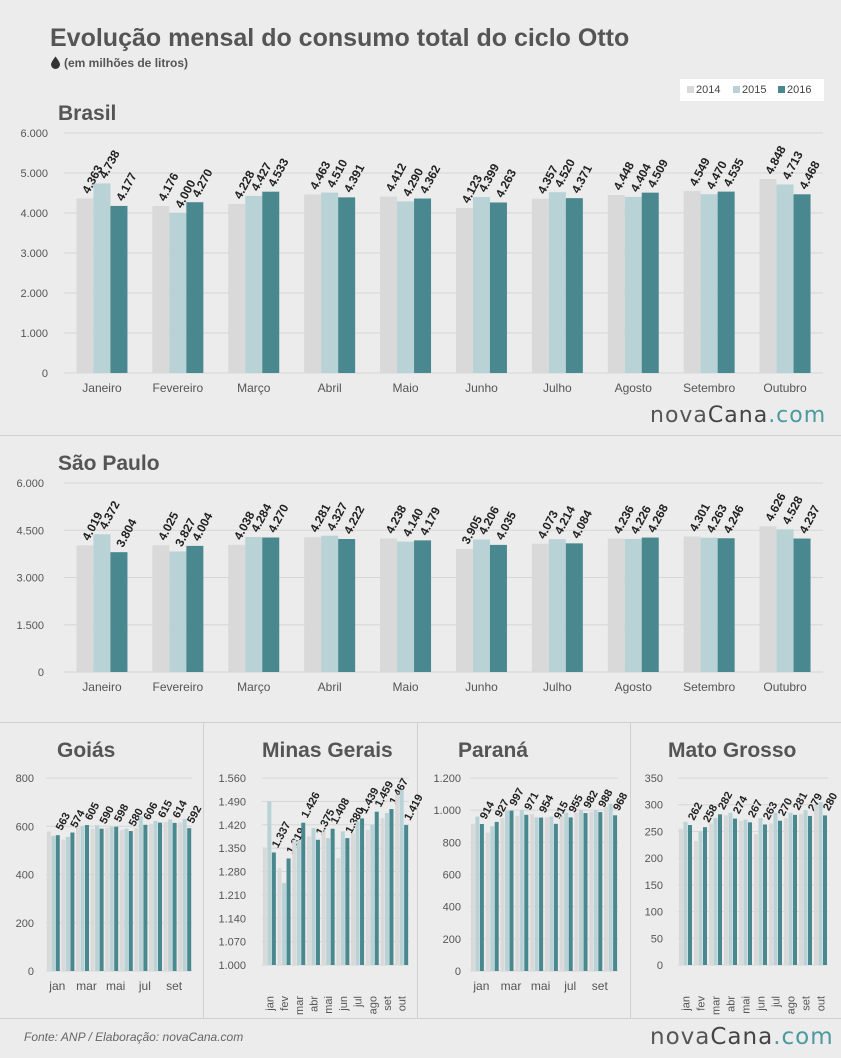  I want to click on y-tick-label: 350, so click(654, 779).